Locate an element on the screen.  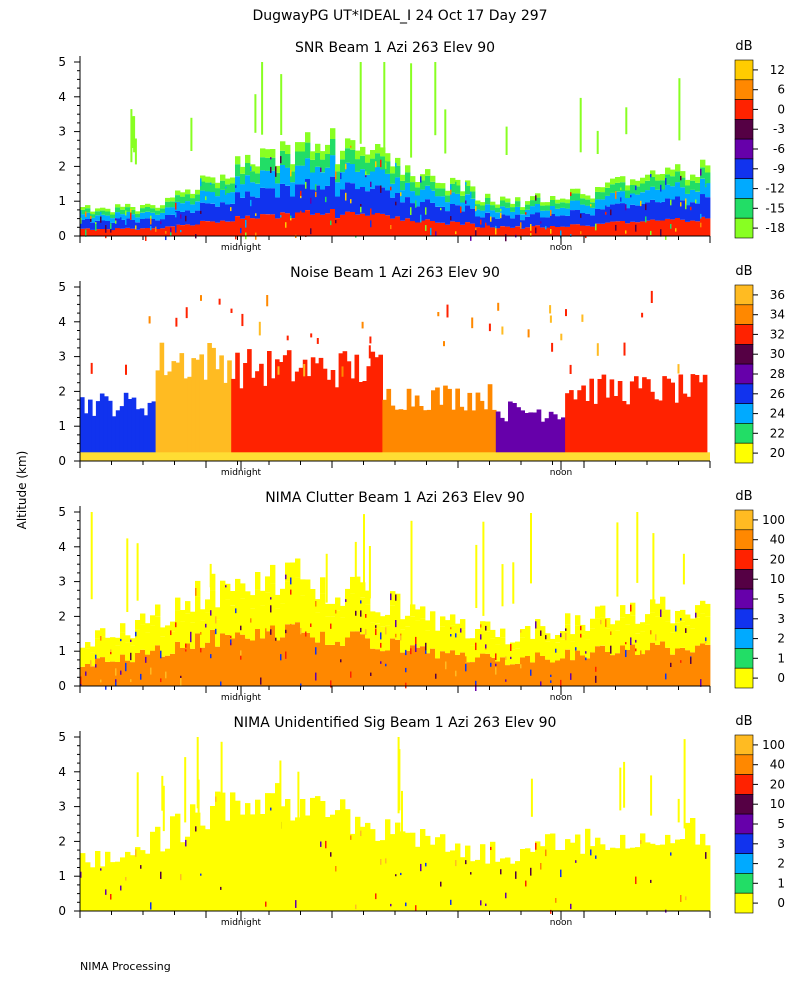
colorbar-label: 6 is located at coordinates (781, 90).